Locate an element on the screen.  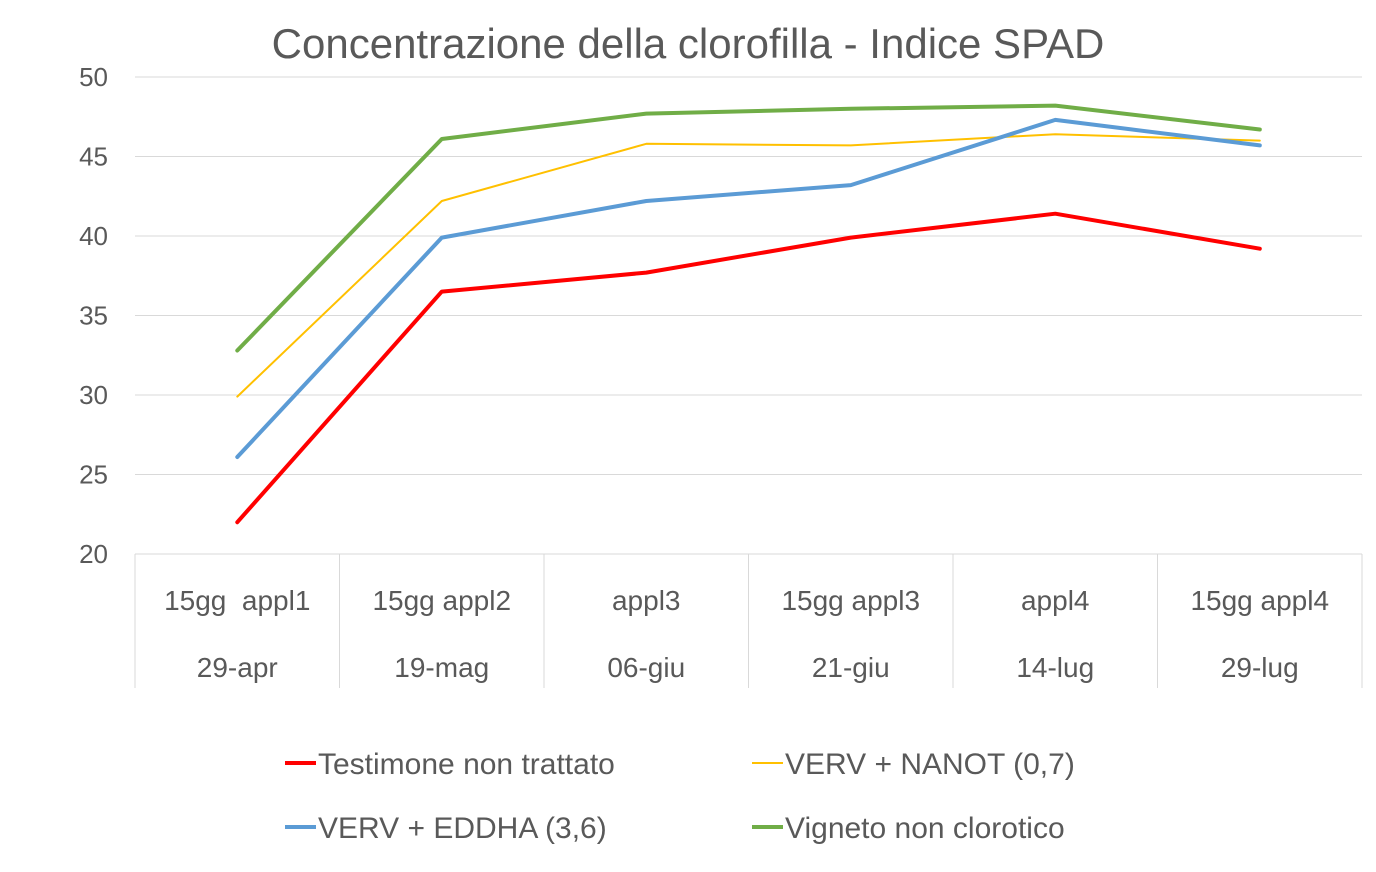
y-tick-label: 35 is located at coordinates (93, 316).